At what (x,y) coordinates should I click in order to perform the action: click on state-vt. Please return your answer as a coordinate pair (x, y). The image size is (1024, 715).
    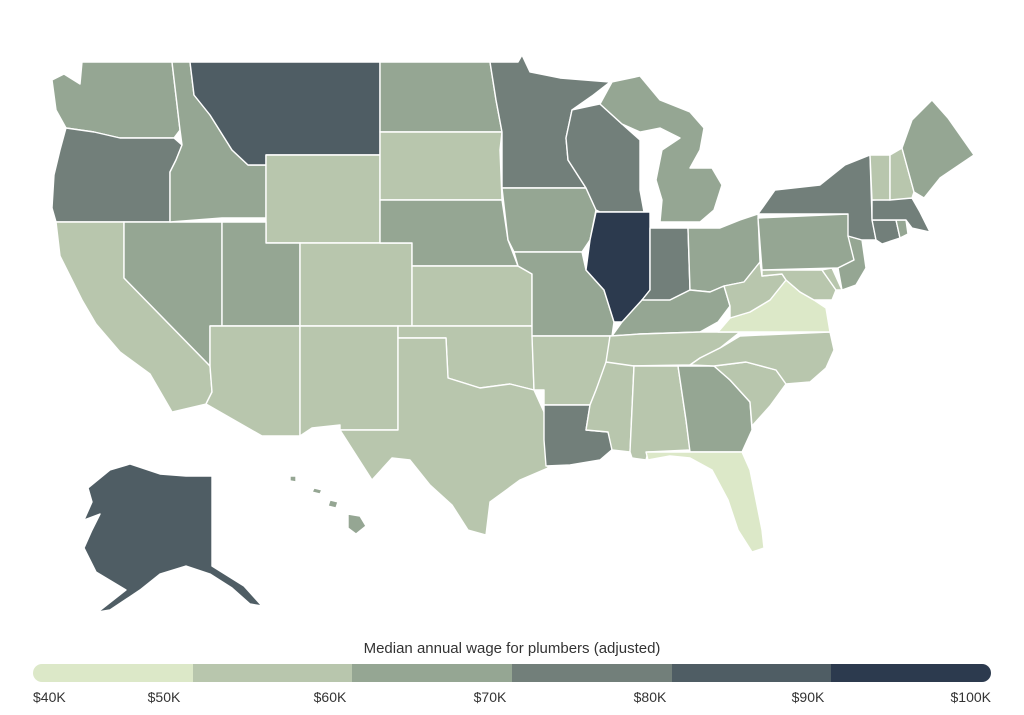
    Looking at the image, I should click on (880, 177).